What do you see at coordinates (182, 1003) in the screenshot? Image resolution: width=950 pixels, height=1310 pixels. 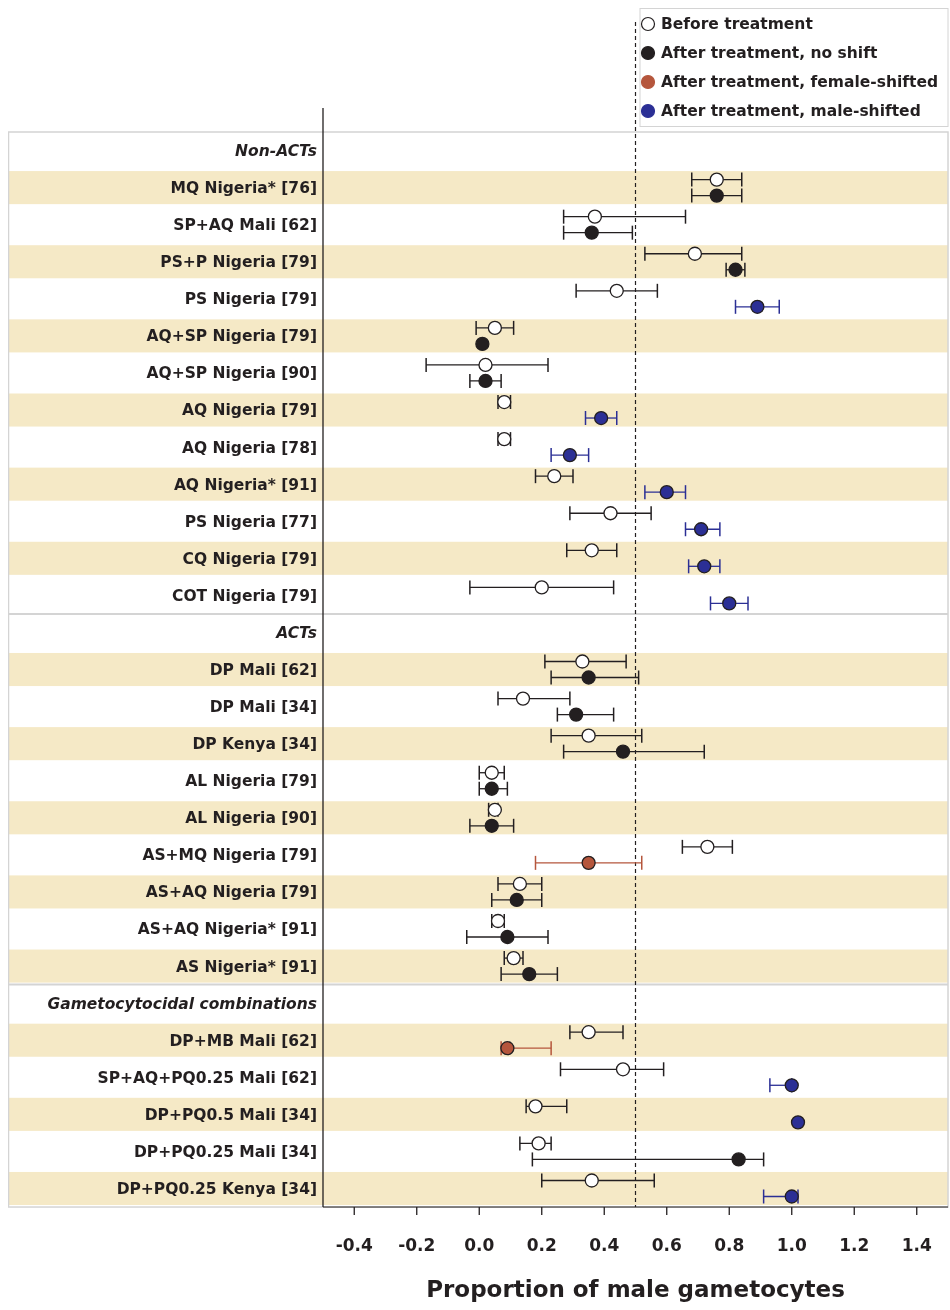 I see `y-tick-label: Gametocytocidal combinations` at bounding box center [182, 1003].